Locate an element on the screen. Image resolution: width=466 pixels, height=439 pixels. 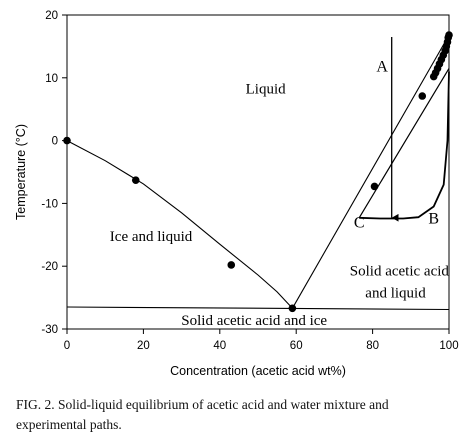
region-label-1: Ice and liquid is located at coordinates (151, 237).